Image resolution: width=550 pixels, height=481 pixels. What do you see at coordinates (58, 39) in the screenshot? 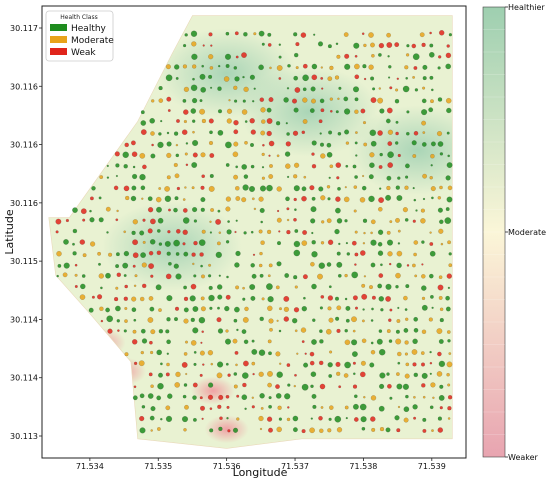
I see `legend-swatch-moderate` at bounding box center [58, 39].